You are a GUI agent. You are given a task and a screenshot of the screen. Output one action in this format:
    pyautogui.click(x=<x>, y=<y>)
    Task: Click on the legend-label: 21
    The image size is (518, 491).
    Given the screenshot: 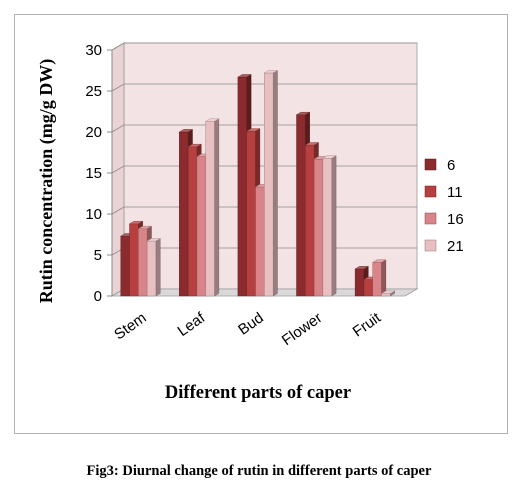 What is the action you would take?
    pyautogui.click(x=455, y=246)
    